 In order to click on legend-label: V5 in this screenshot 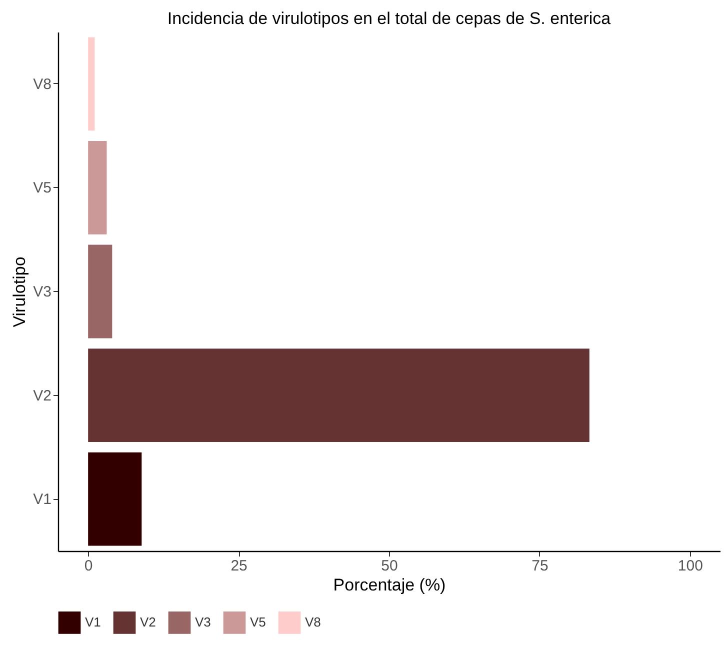, I will do `click(258, 622)`.